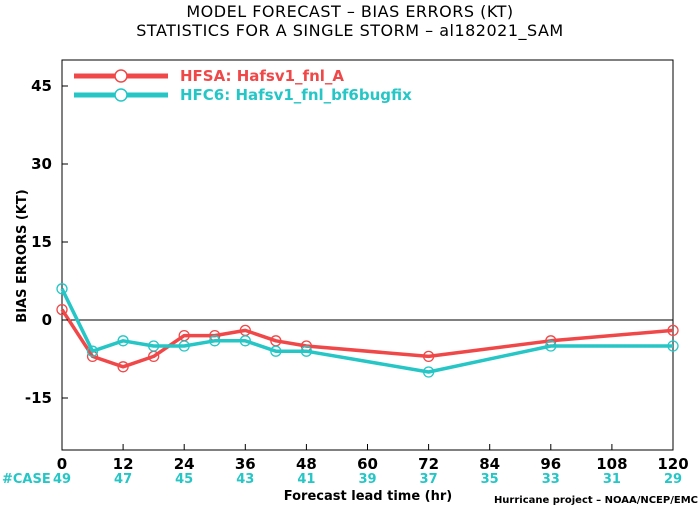 This screenshot has height=506, width=700. I want to click on case-count-label: 47, so click(123, 479).